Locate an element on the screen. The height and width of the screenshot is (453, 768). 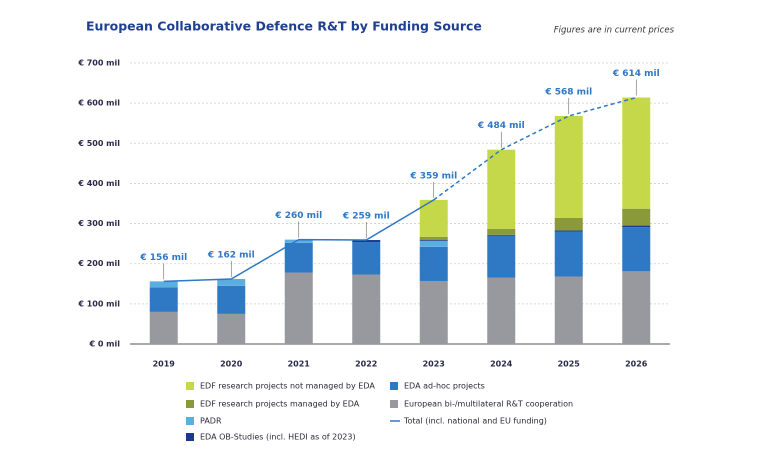
legend-label: PADR is located at coordinates (211, 421).